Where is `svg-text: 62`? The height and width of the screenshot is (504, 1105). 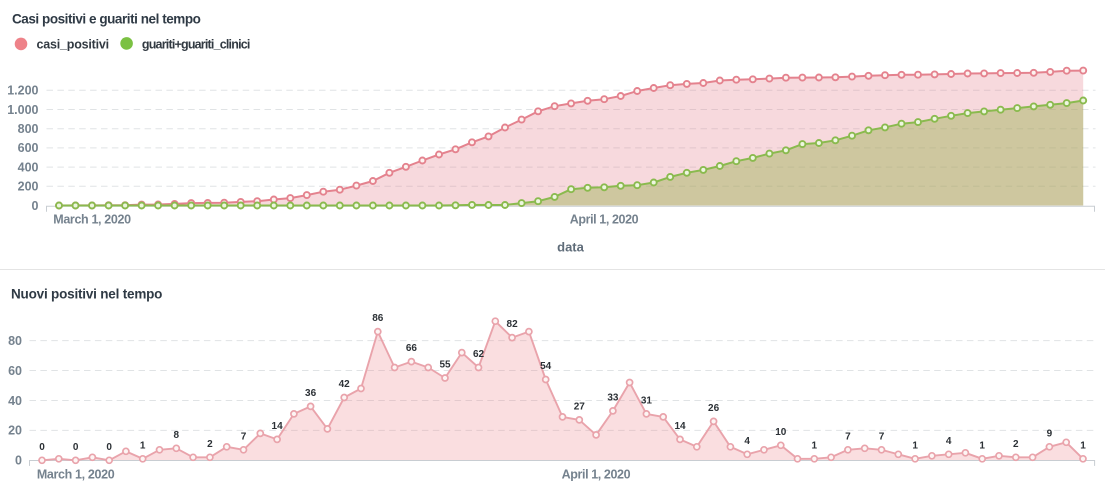
svg-text: 62 is located at coordinates (479, 354).